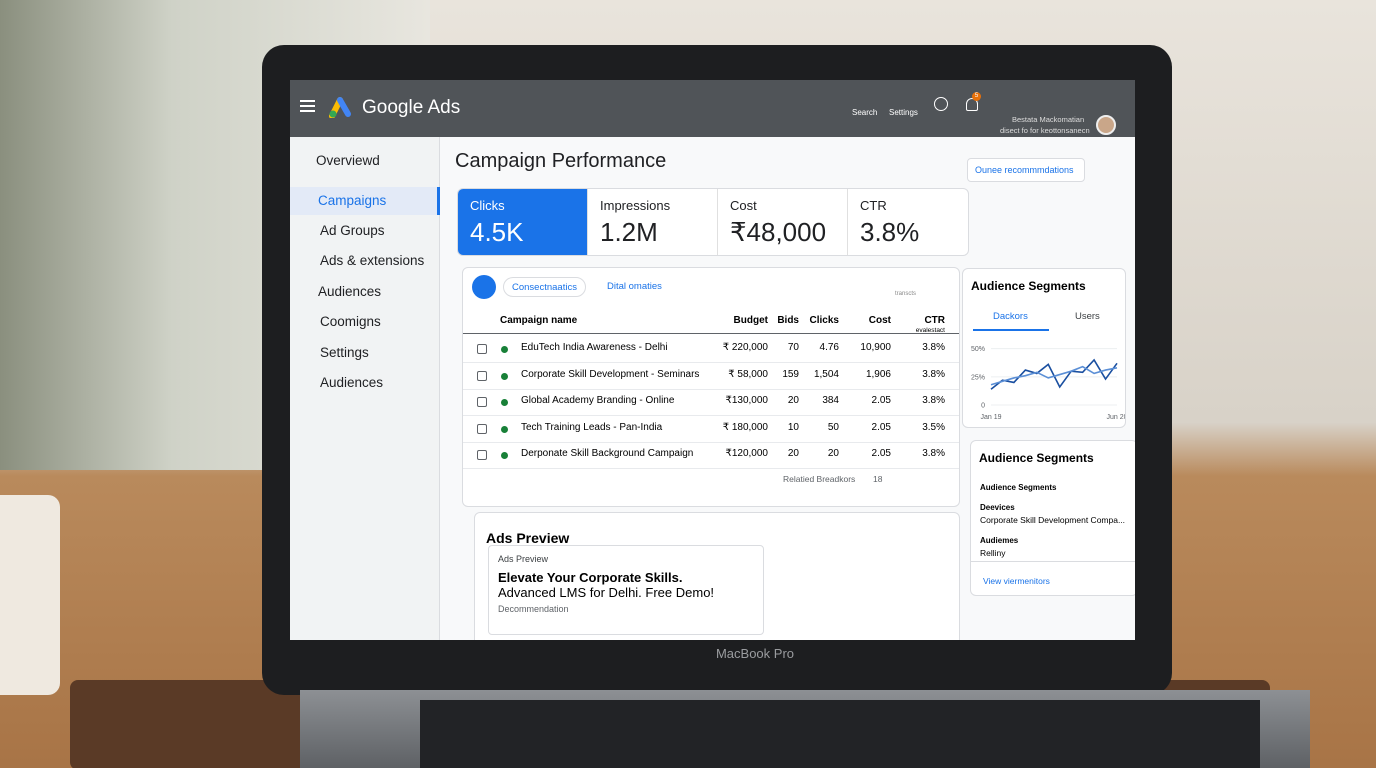 The image size is (1376, 768). Describe the element at coordinates (1028, 286) in the screenshot. I see `audience-title: Audience Segments` at that location.